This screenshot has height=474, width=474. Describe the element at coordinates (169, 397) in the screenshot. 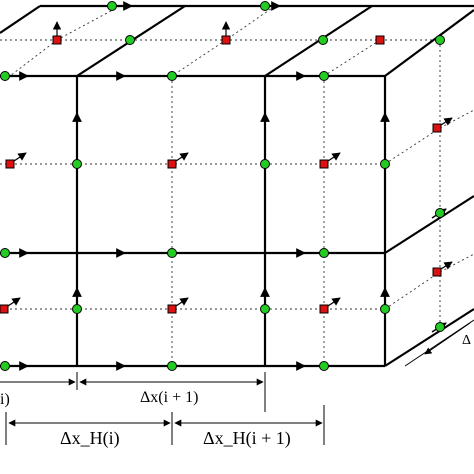

I see `label-dx-i-plus-1: Δx(i + 1)` at that location.